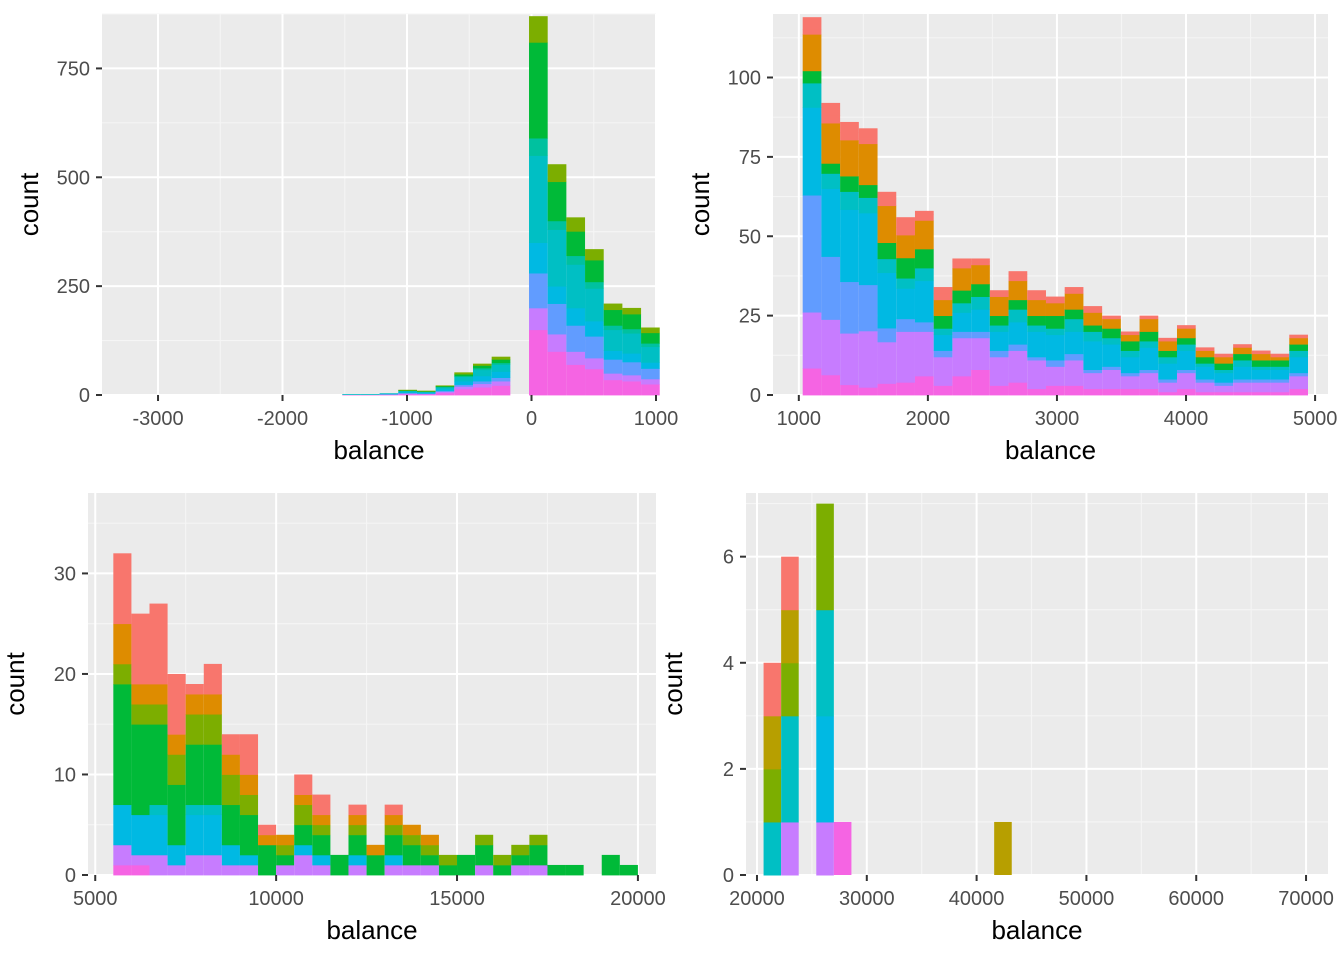 The image size is (1344, 960). I want to click on x-axis-title: balance, so click(1050, 450).